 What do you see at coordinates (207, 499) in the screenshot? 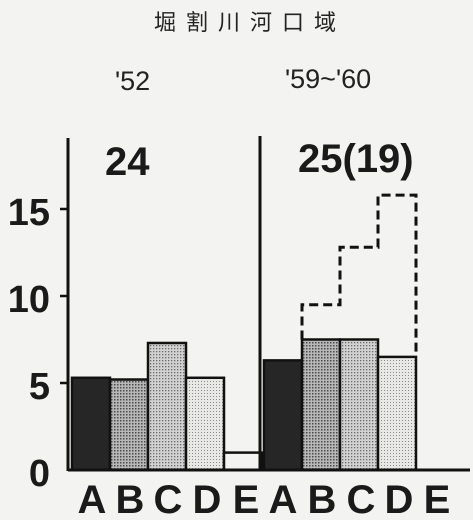
I see `x-tick-d-1: D` at bounding box center [207, 499].